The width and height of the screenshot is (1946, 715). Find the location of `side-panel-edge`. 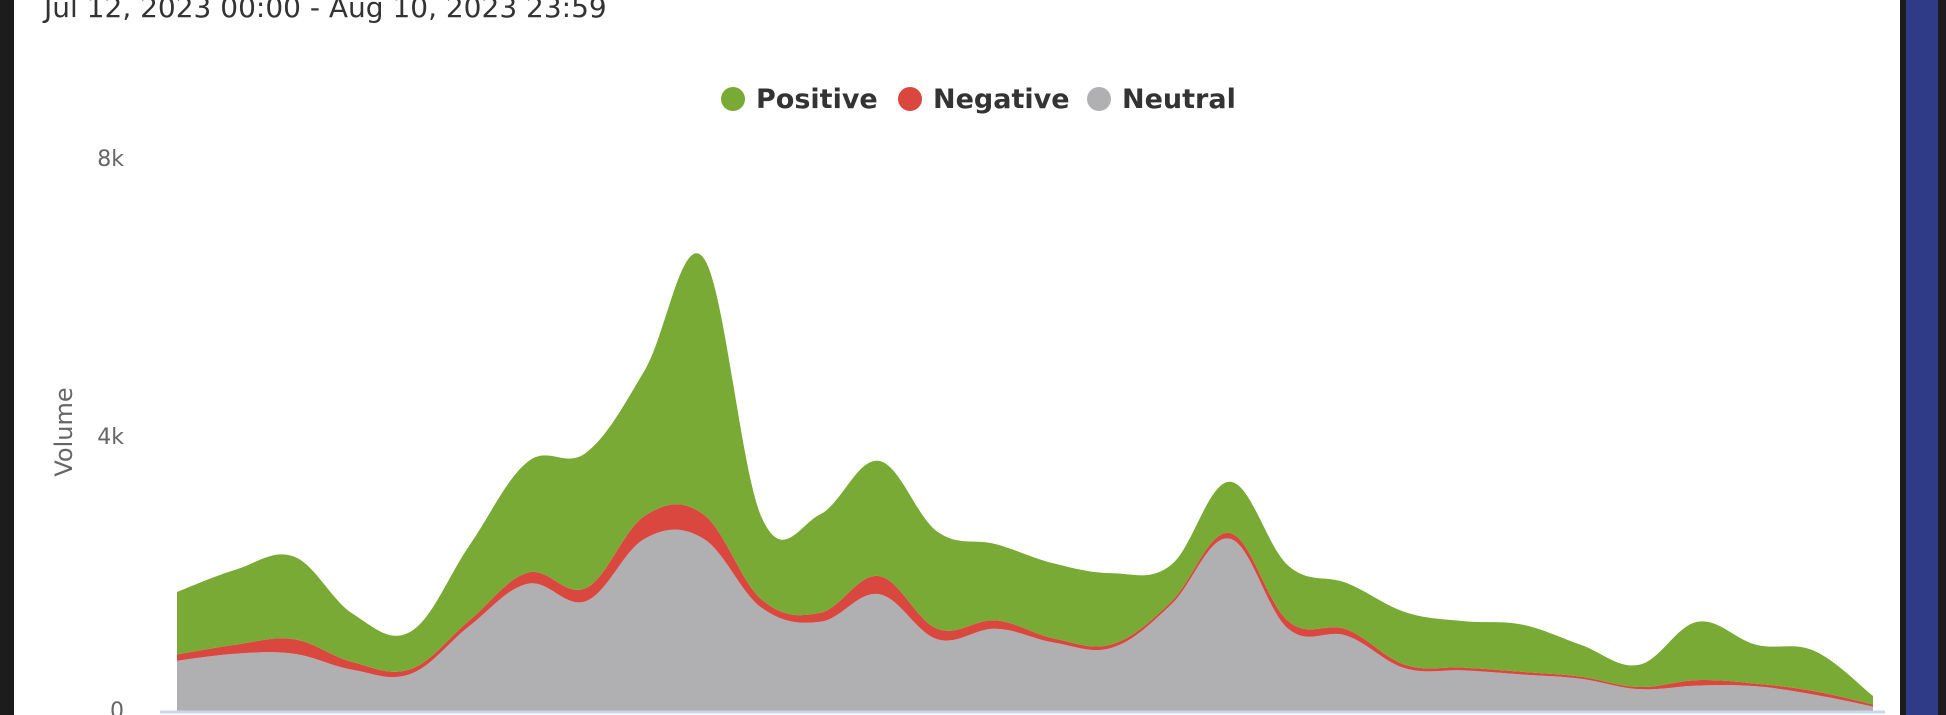

side-panel-edge is located at coordinates (1922, 357).